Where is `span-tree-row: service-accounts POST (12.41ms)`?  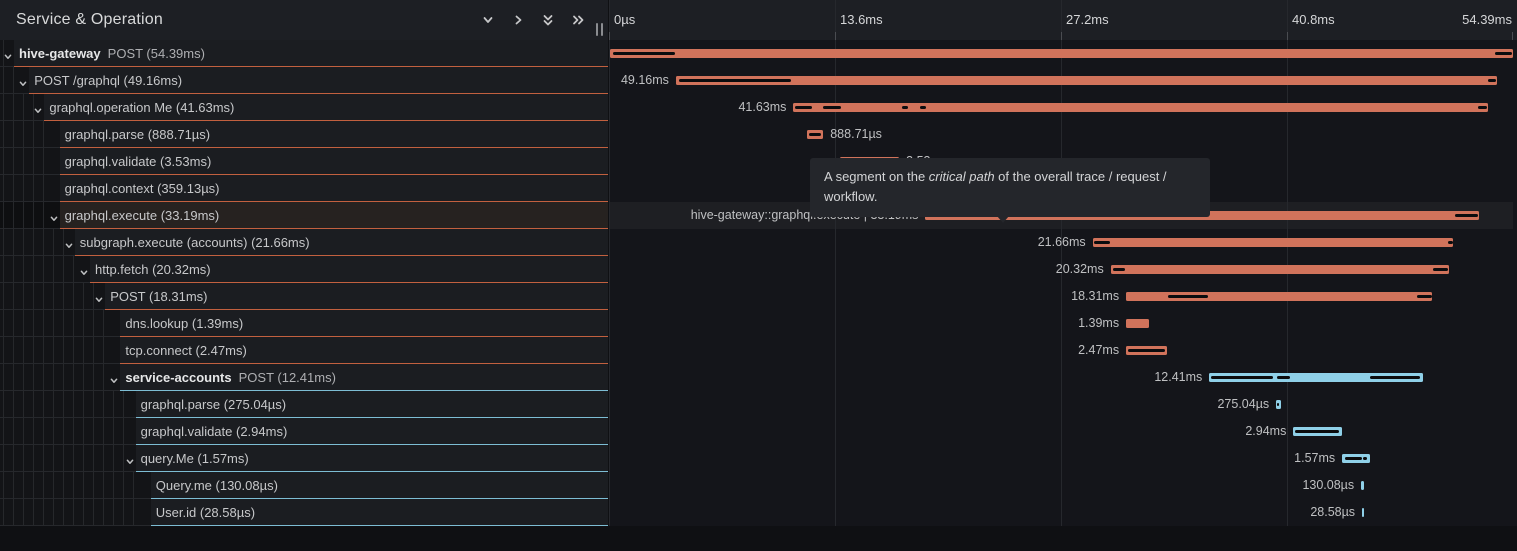 span-tree-row: service-accounts POST (12.41ms) is located at coordinates (304, 377).